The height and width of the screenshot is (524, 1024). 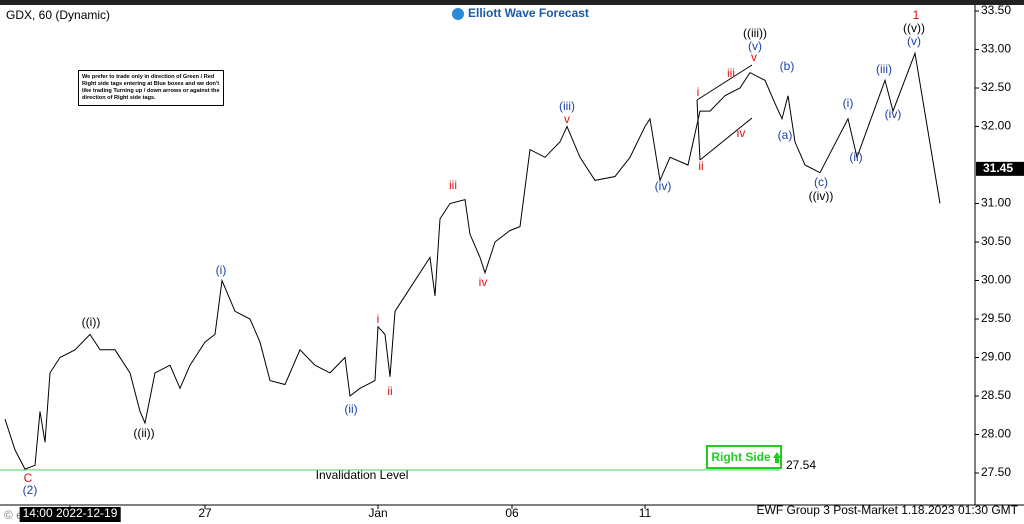 What do you see at coordinates (996, 472) in the screenshot?
I see `y-tick-label: 27.50` at bounding box center [996, 472].